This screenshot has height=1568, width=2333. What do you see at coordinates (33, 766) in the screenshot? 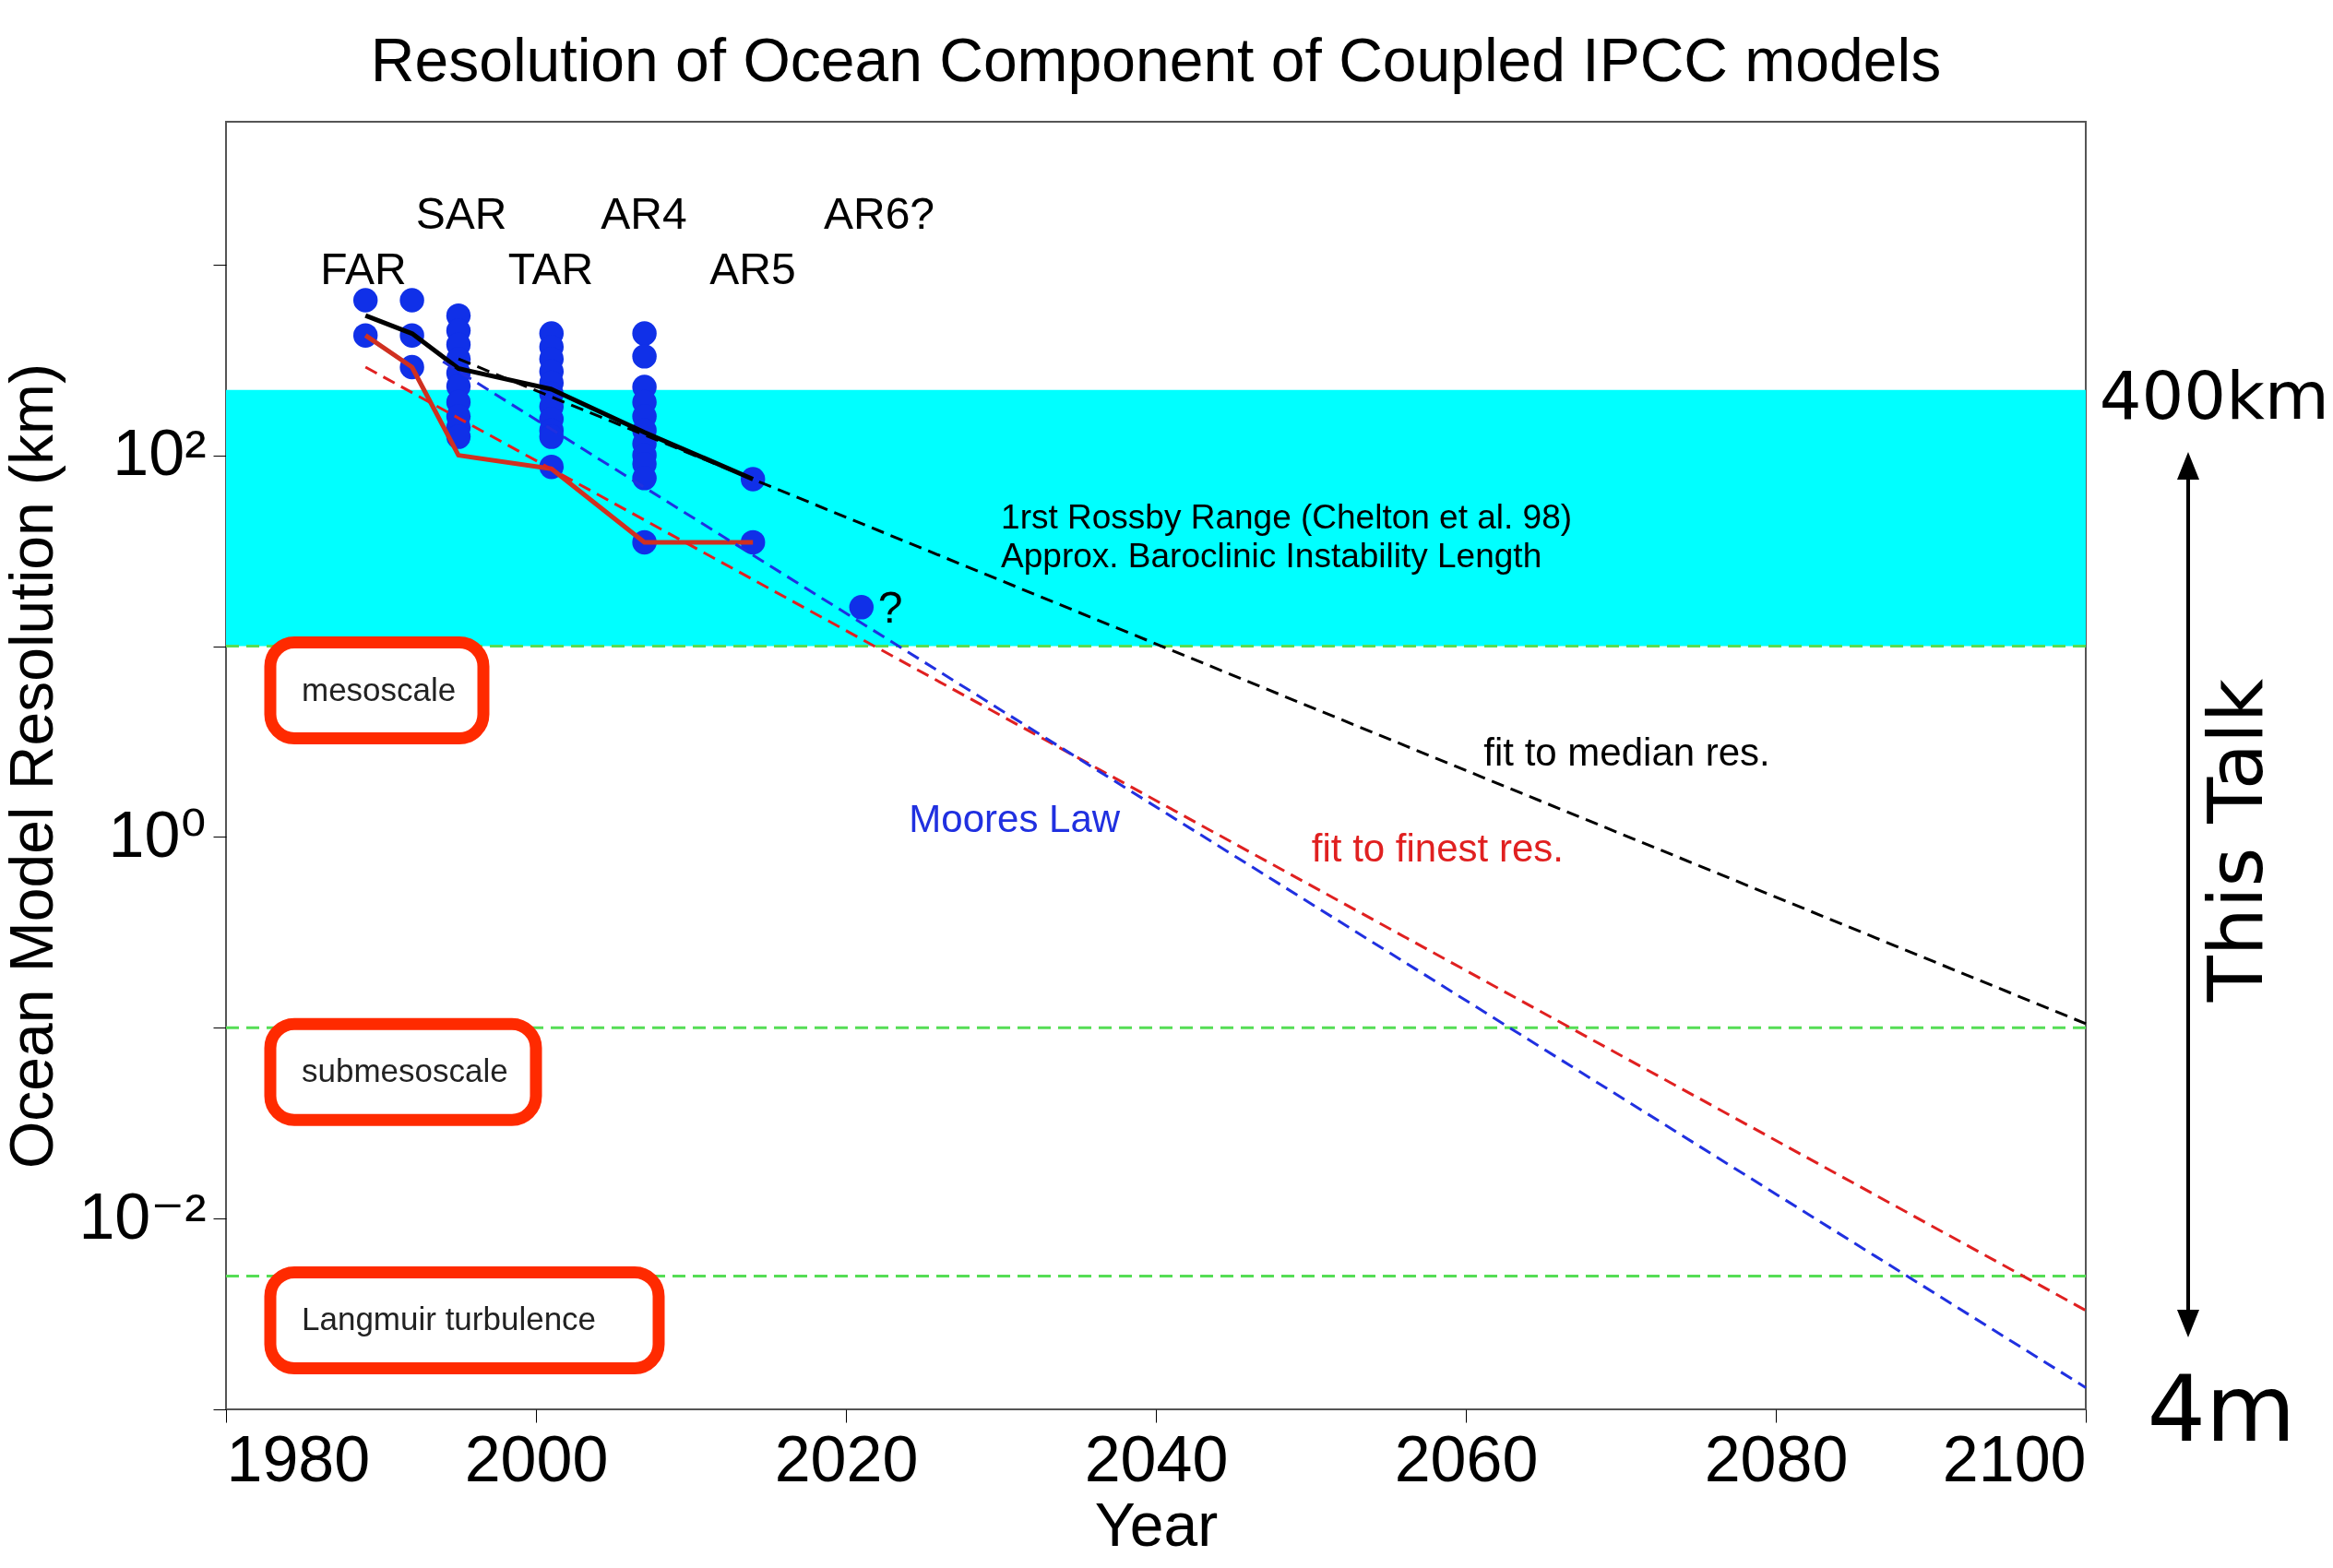
I see `y-axis-title: Ocean Model Resolution (km)` at bounding box center [33, 766].